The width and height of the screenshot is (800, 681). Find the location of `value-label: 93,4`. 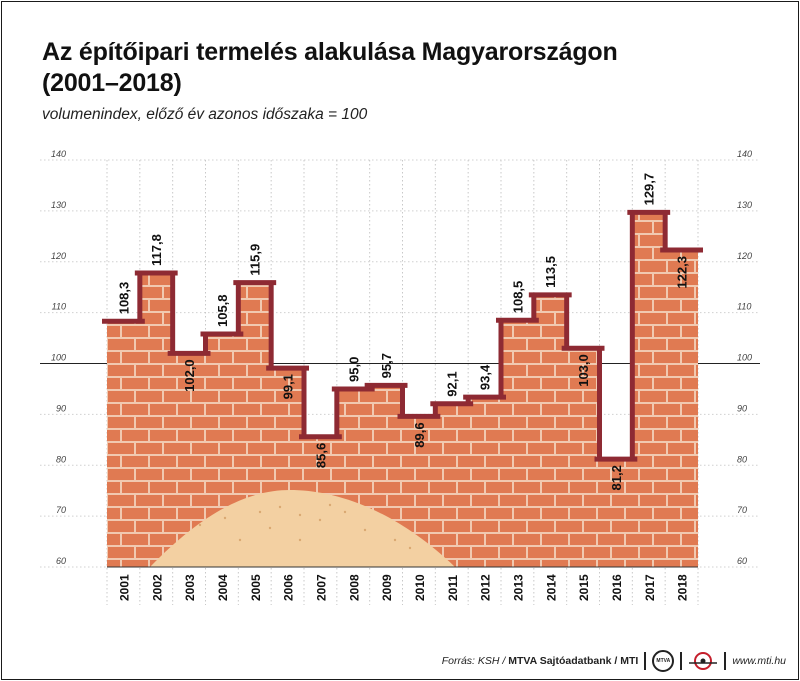

value-label: 93,4 is located at coordinates (485, 377).